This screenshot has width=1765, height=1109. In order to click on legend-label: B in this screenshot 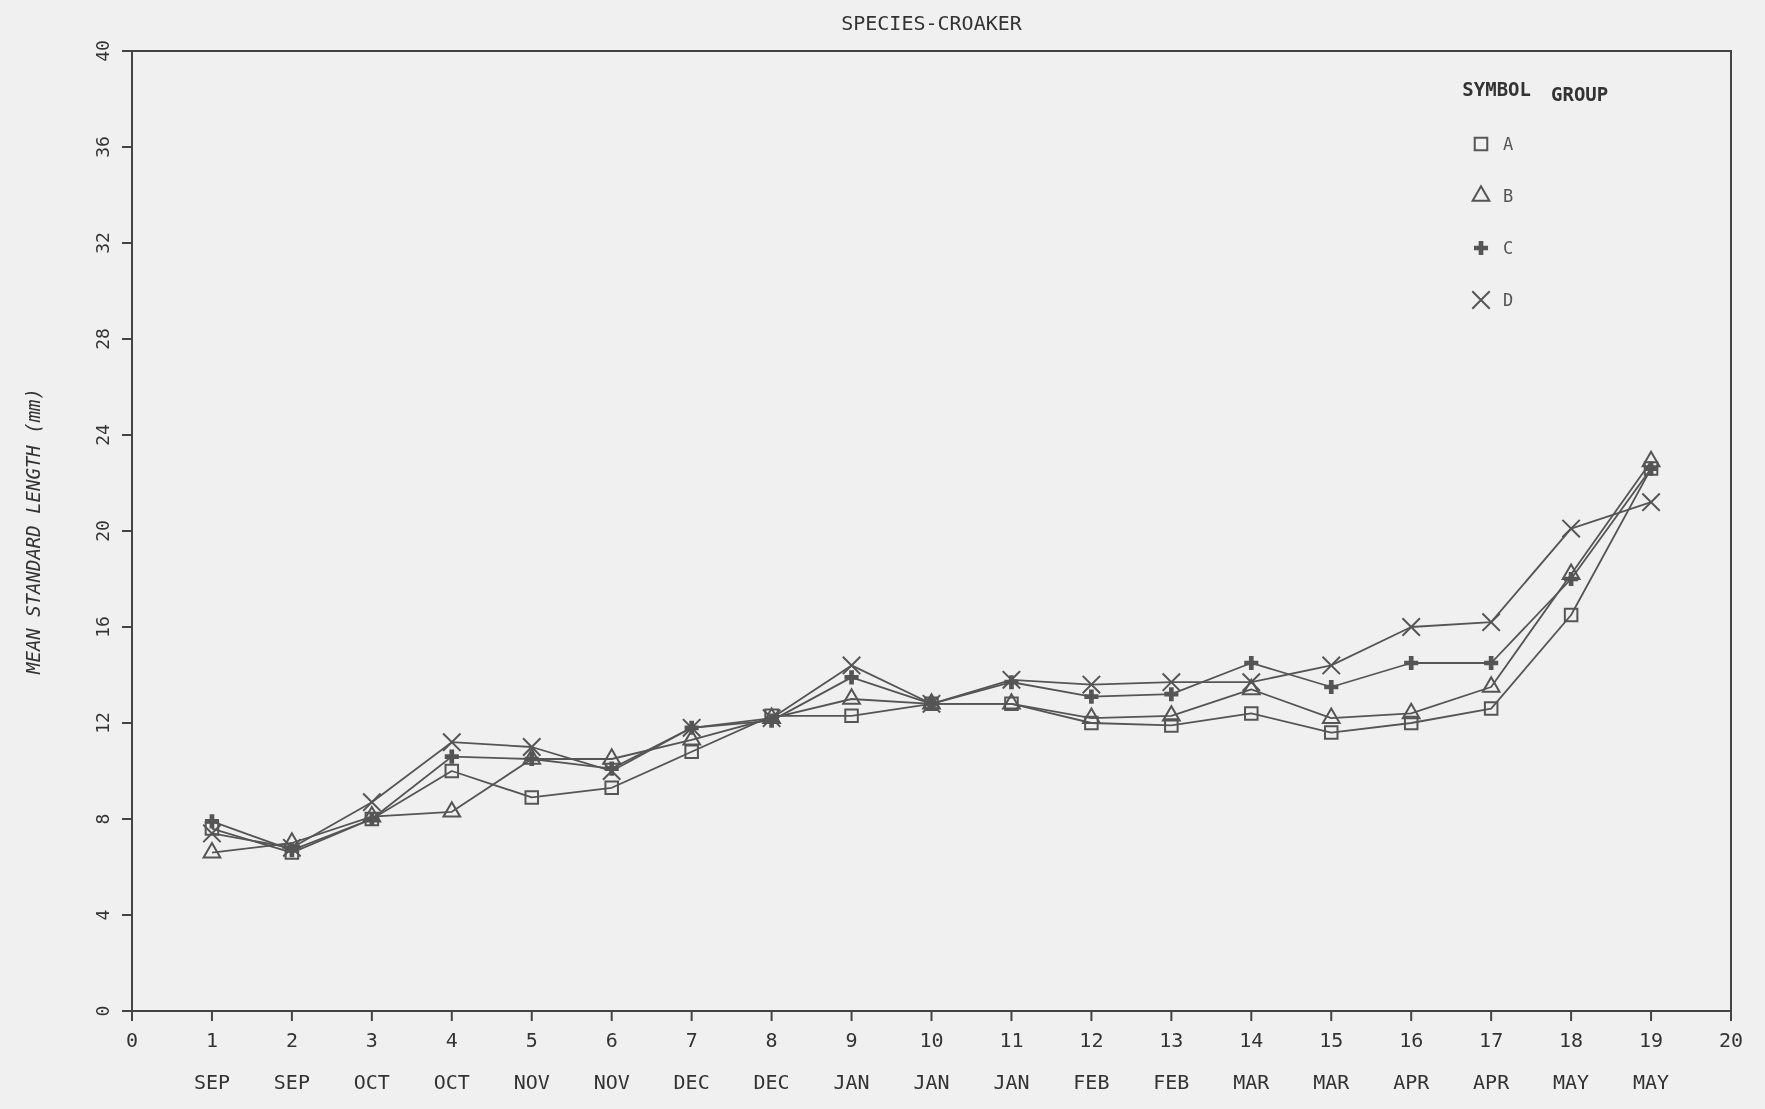, I will do `click(1508, 196)`.